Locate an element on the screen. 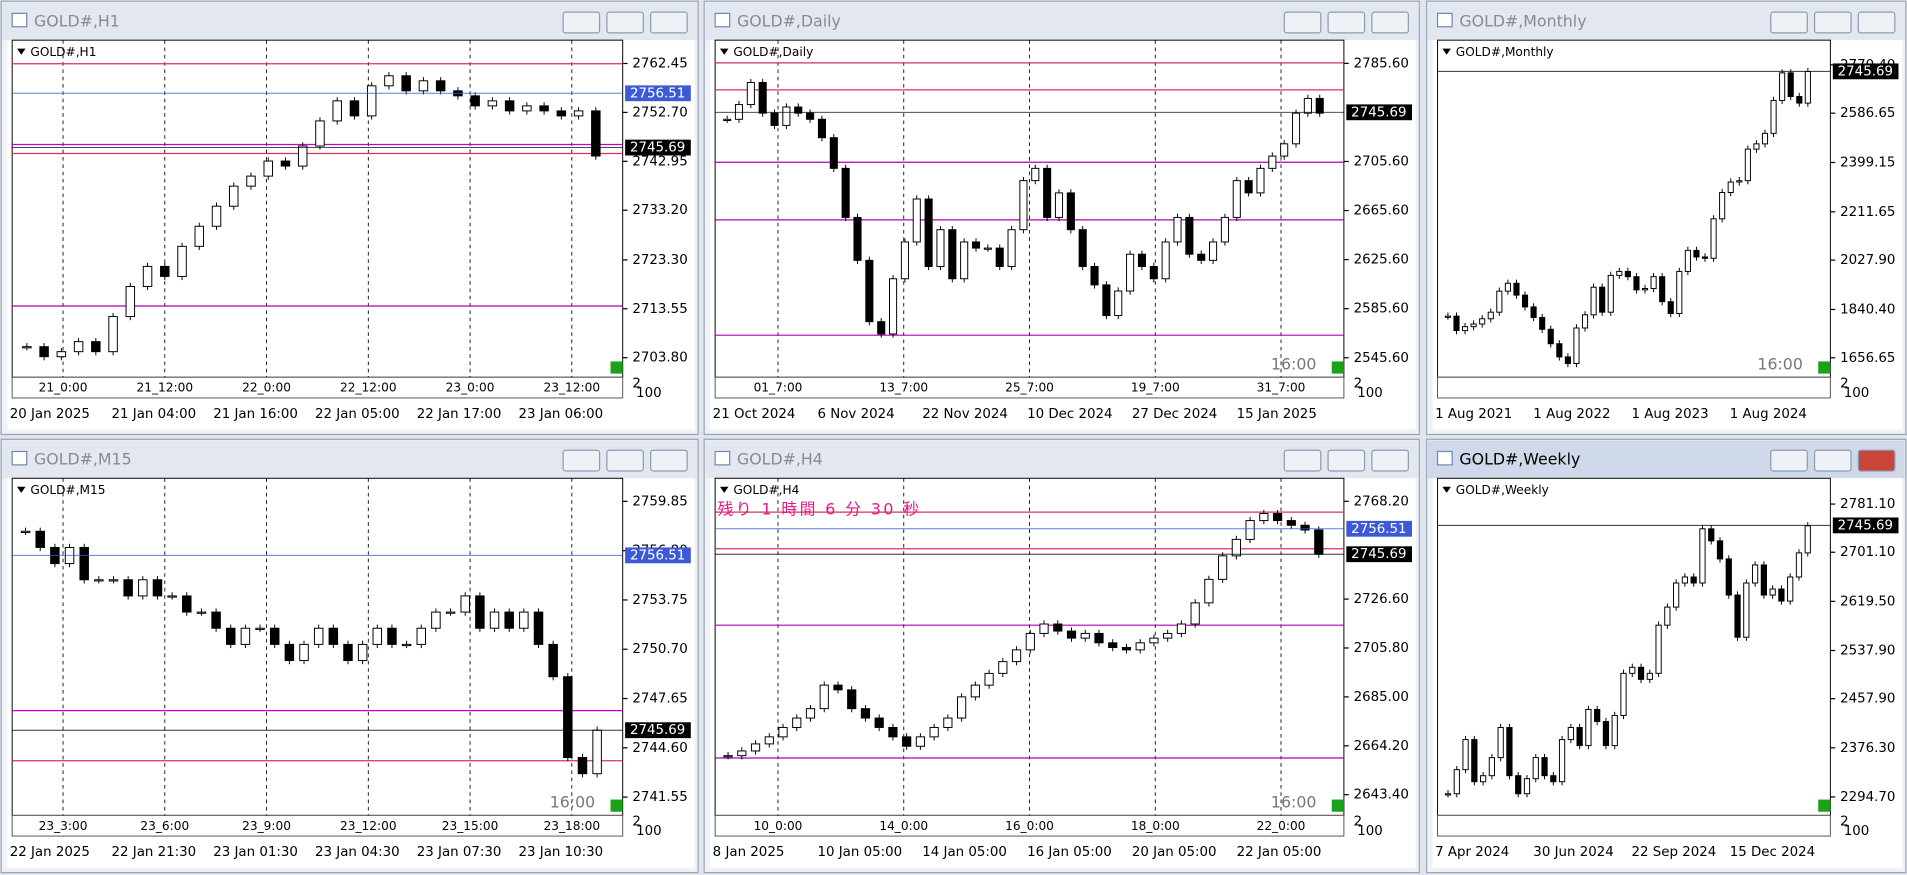 The width and height of the screenshot is (1907, 875). marker-label: 2756.51 is located at coordinates (1378, 529).